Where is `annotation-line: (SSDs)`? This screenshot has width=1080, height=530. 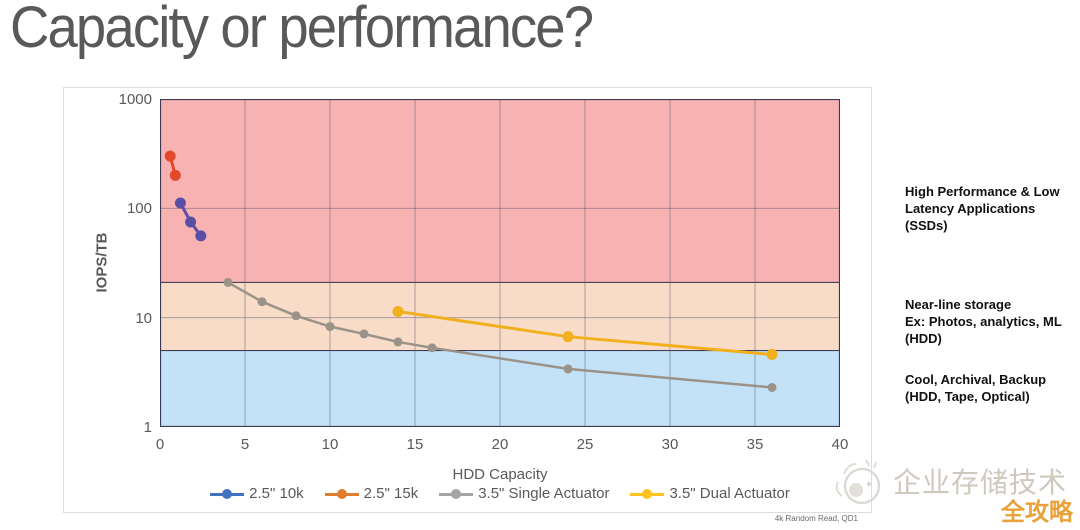
annotation-line: (SSDs) is located at coordinates (926, 225).